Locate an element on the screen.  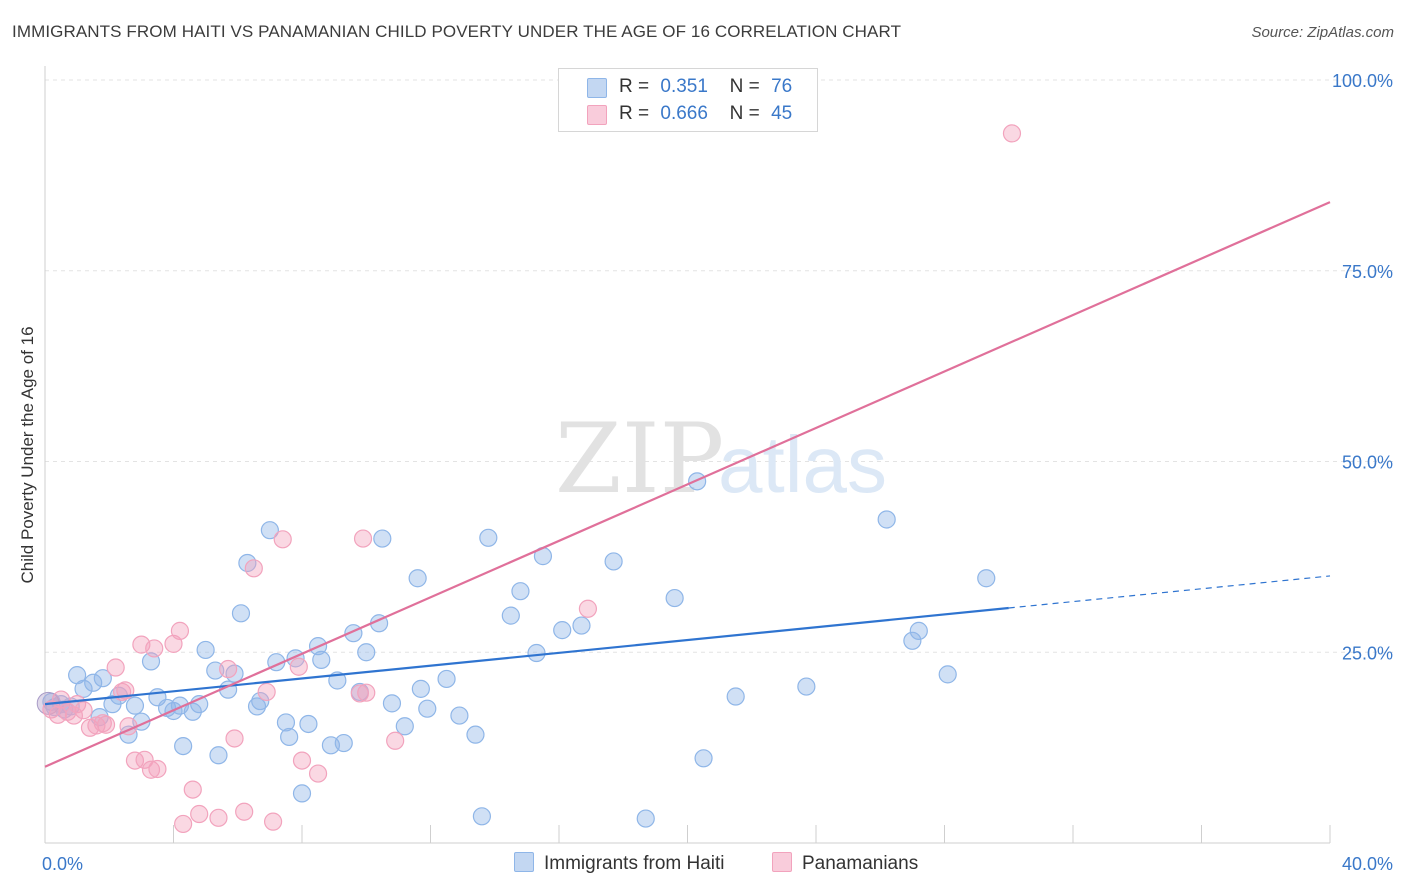
legend-n-value-haiti: 76 is located at coordinates (782, 86).